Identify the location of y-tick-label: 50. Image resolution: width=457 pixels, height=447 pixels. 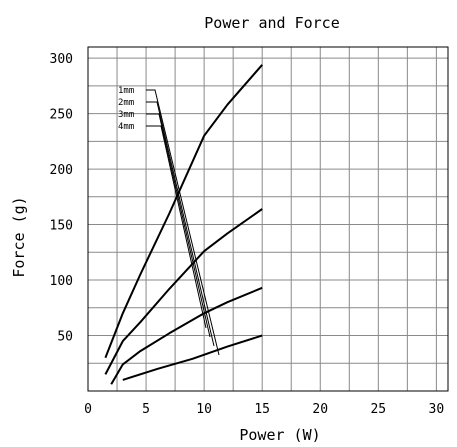
(65, 337).